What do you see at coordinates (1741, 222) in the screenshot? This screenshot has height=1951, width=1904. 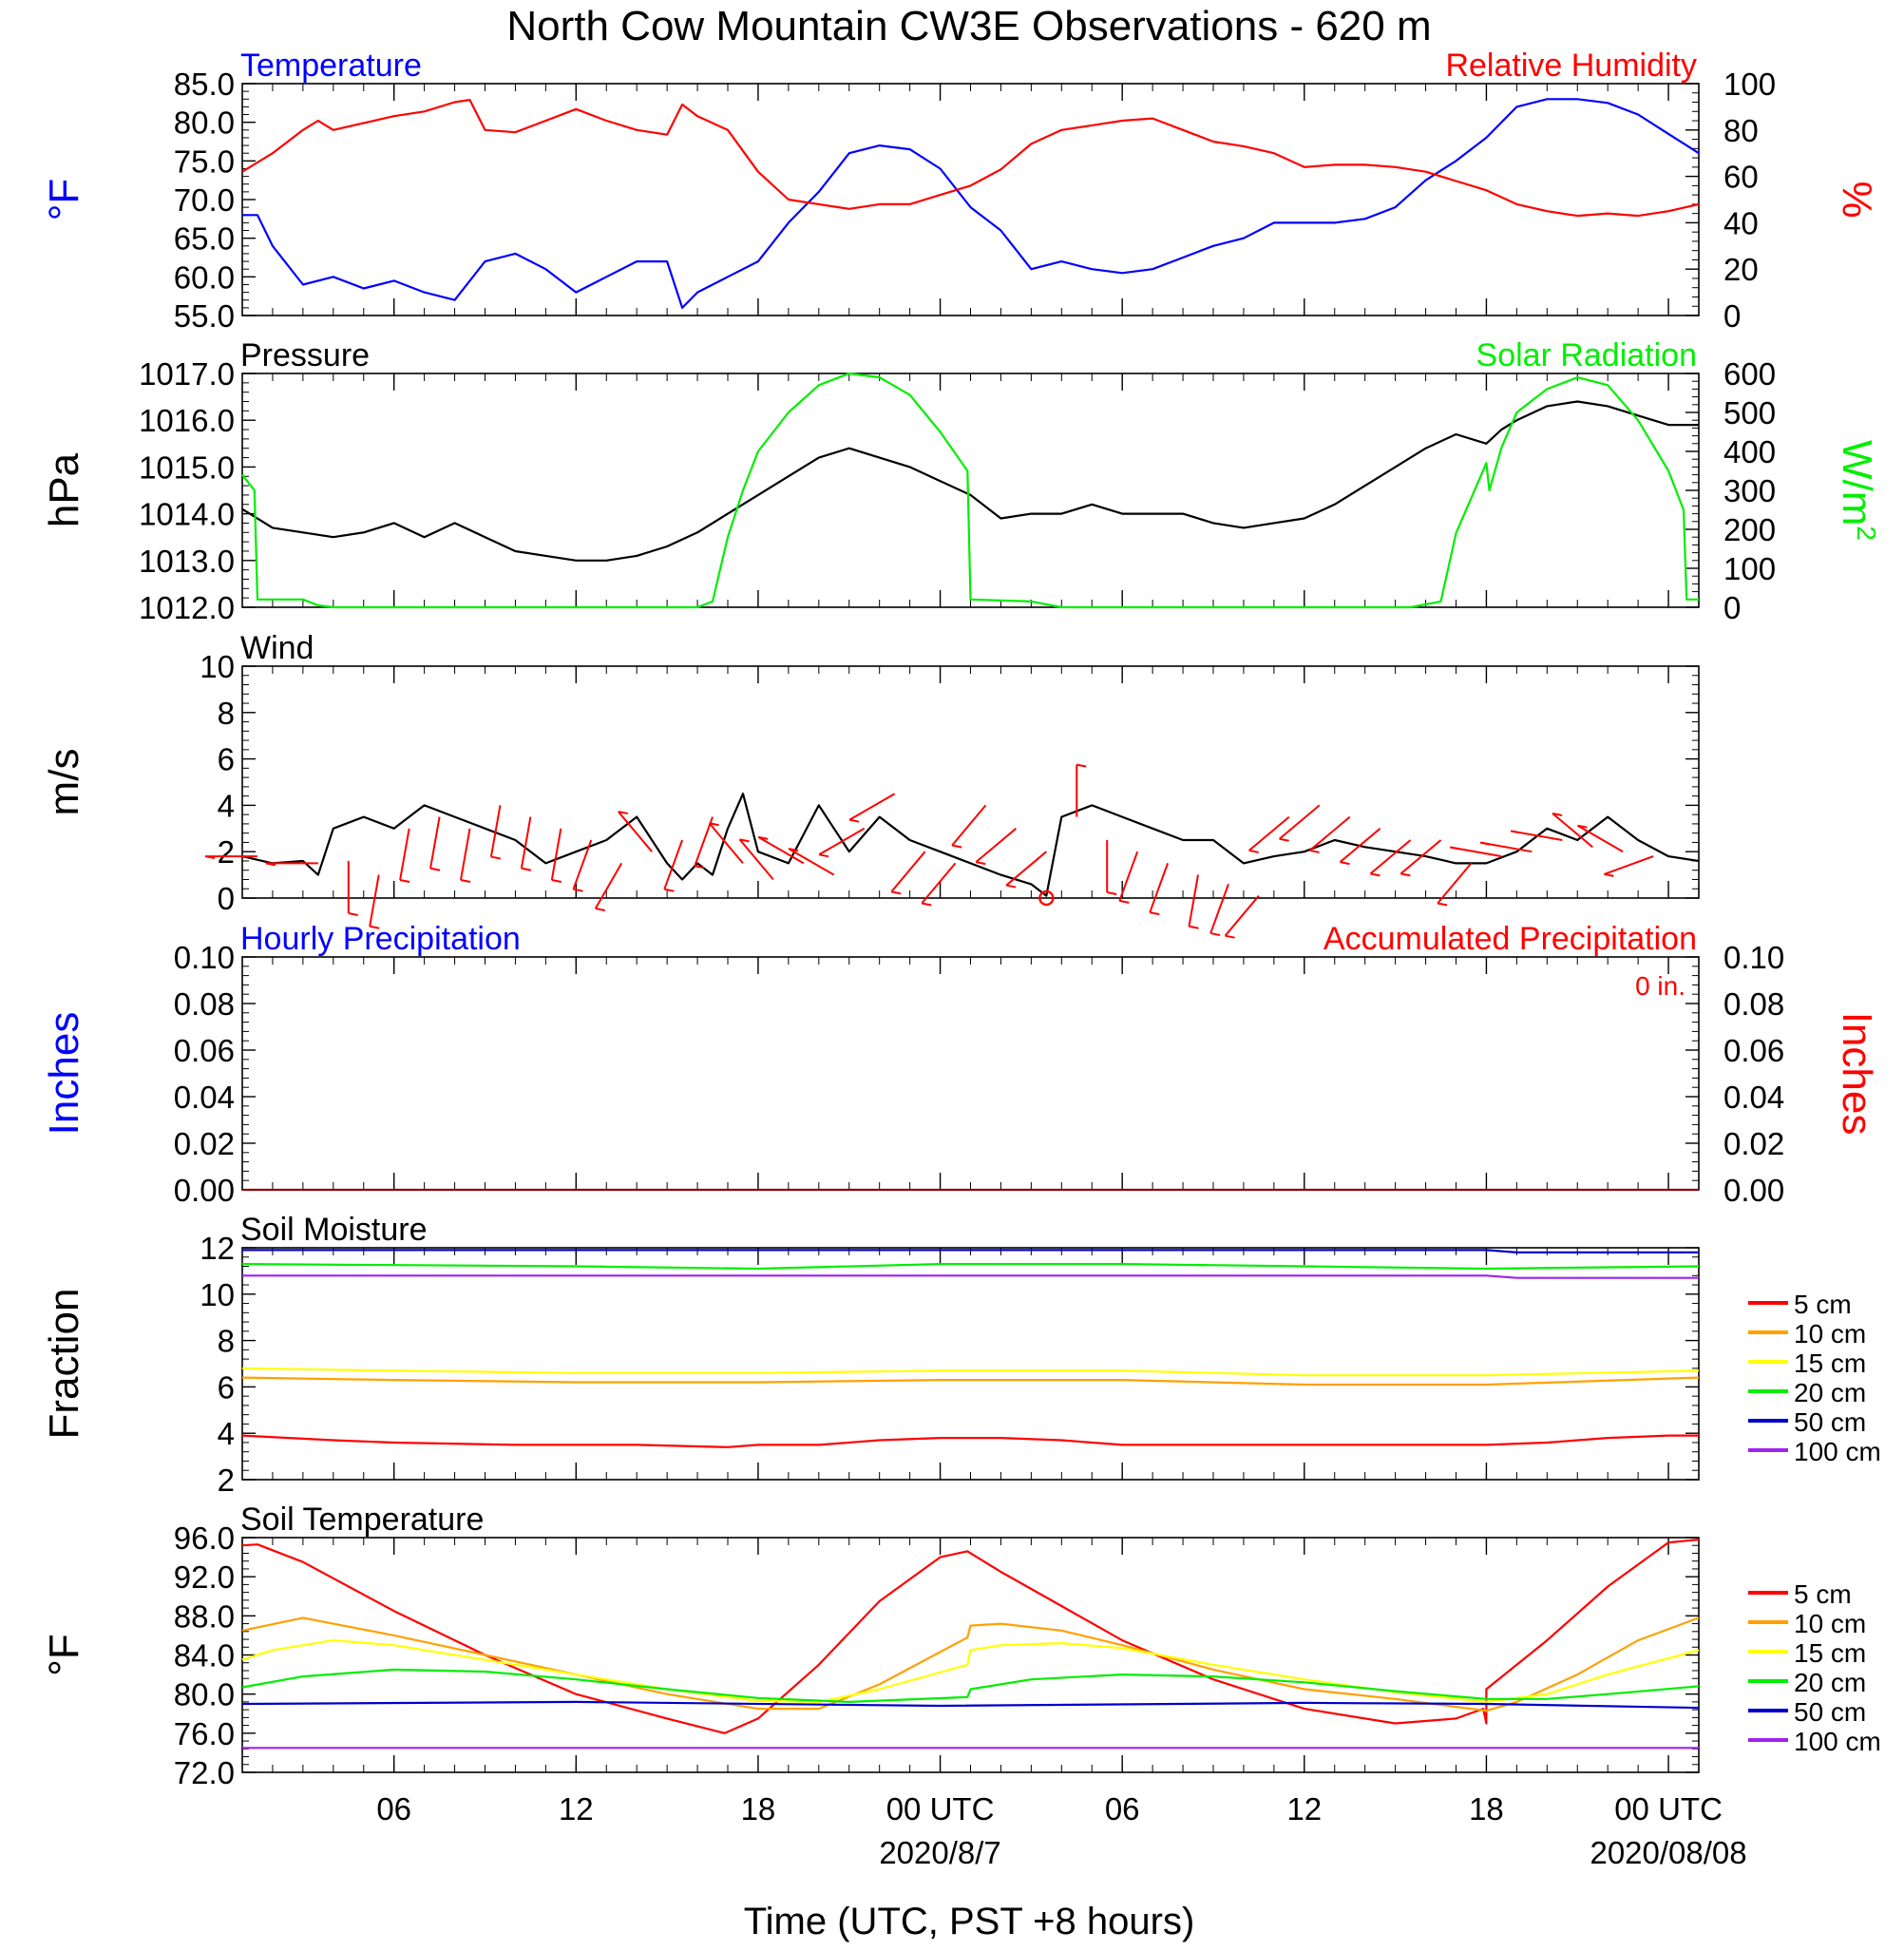 I see `y-tick-label: 40` at bounding box center [1741, 222].